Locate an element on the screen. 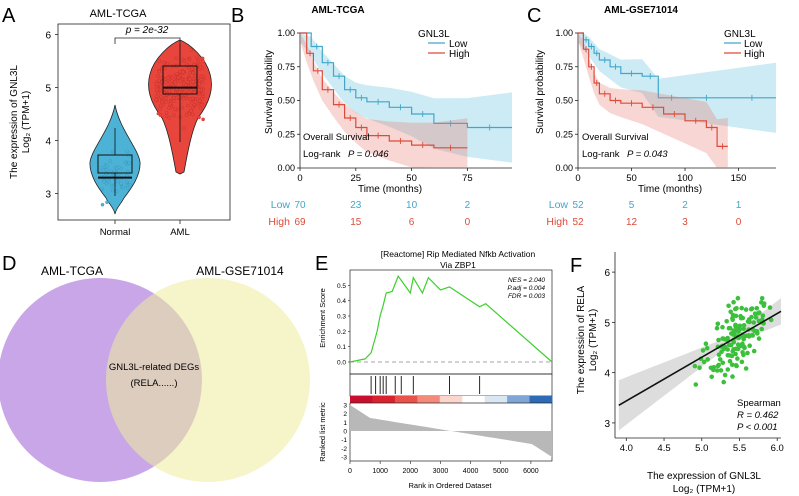 The width and height of the screenshot is (799, 496). risk-value: 2 is located at coordinates (468, 205).